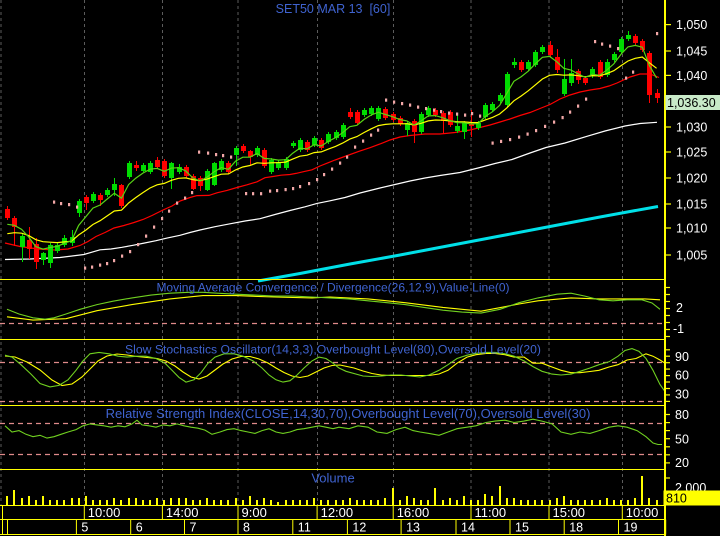 This screenshot has height=536, width=720. I want to click on svg-text: 1,036.30, so click(691, 103).